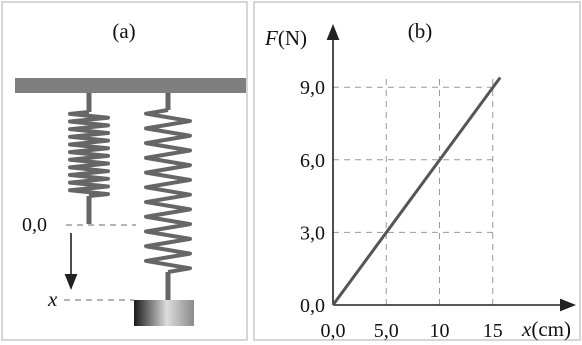 This screenshot has width=582, height=345. I want to click on ceiling, so click(130, 85).